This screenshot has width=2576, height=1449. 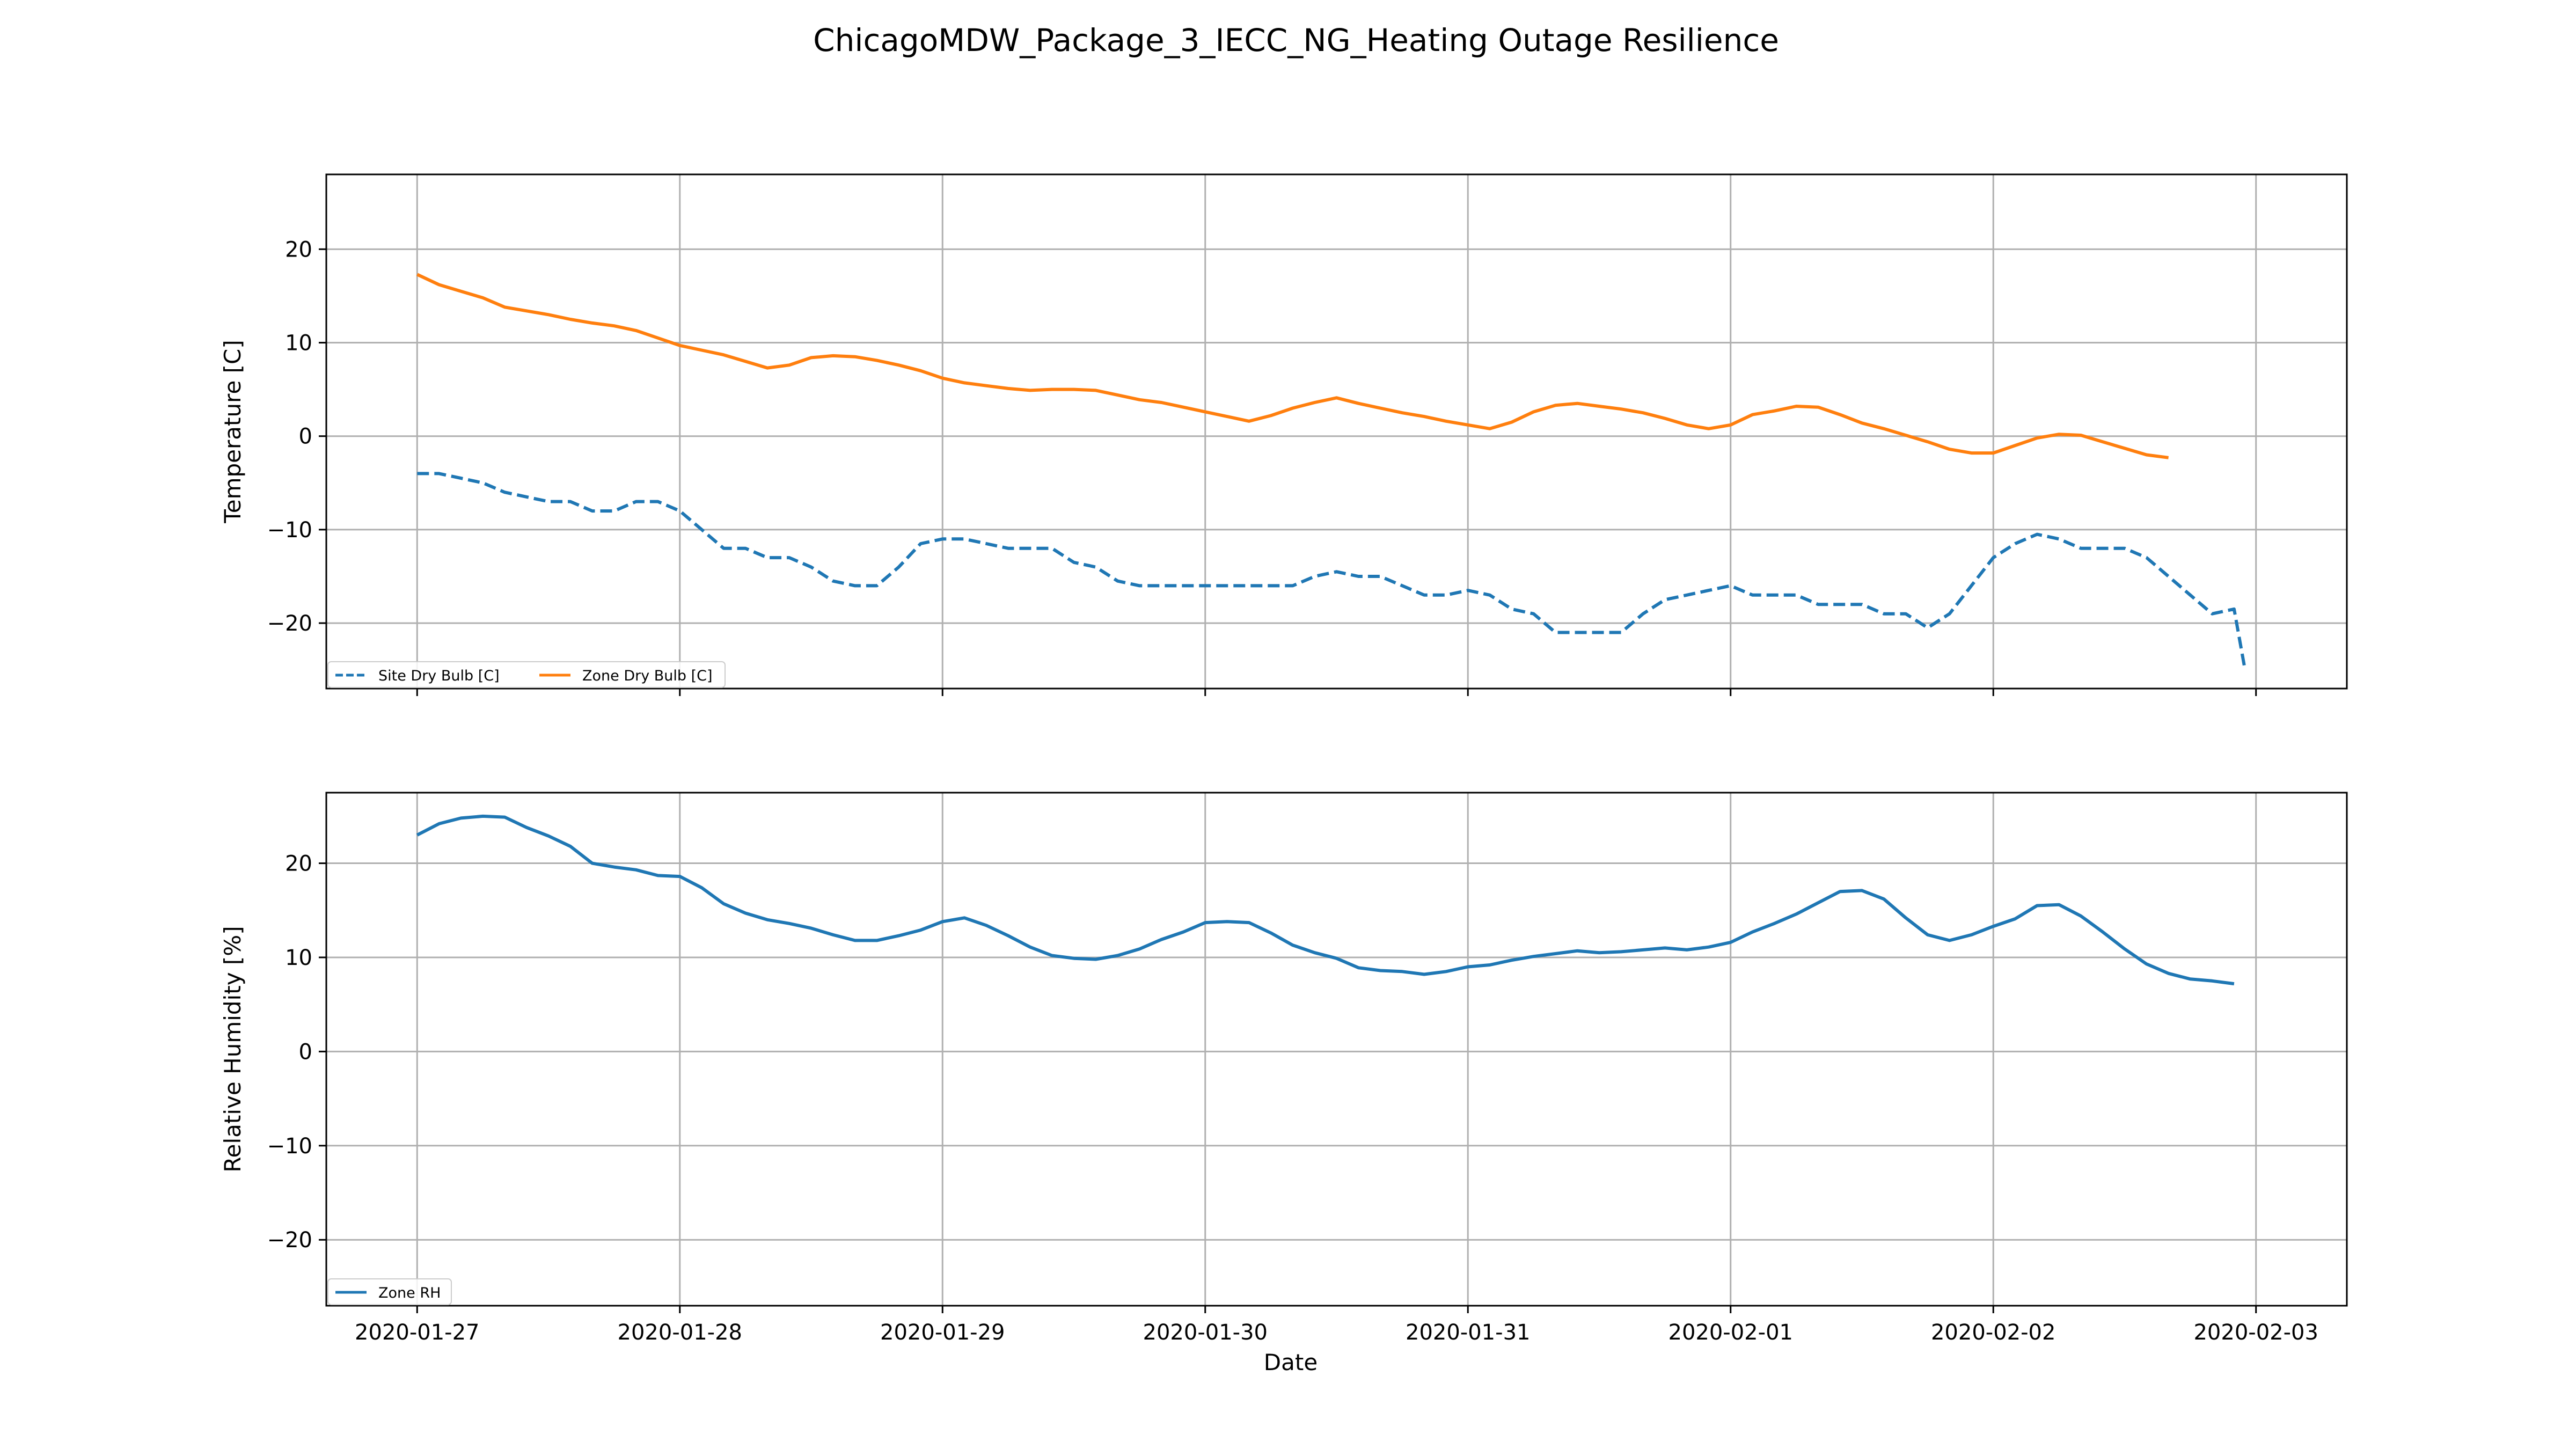 I want to click on legend-label: Zone Dry Bulb [C], so click(x=647, y=676).